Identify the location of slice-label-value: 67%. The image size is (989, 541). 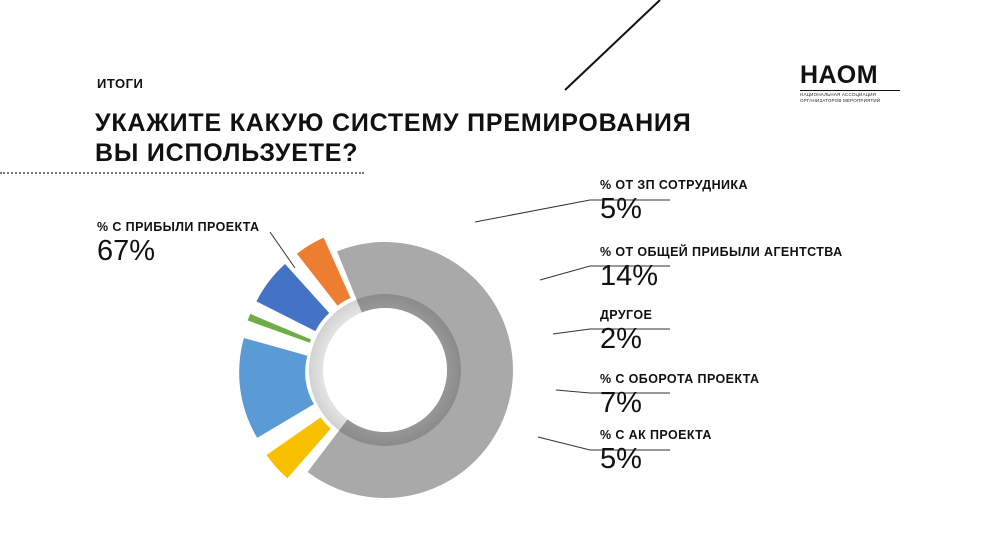
(126, 251).